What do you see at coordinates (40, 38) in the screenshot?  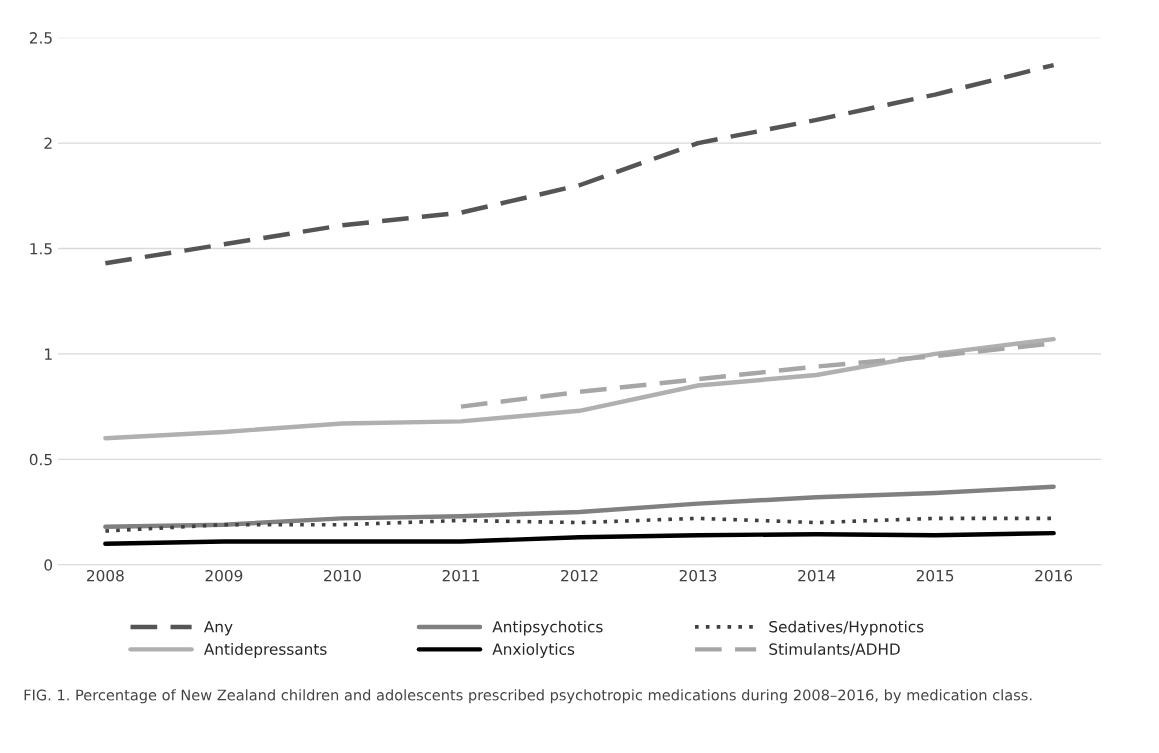 I see `y-tick-label: 2.5` at bounding box center [40, 38].